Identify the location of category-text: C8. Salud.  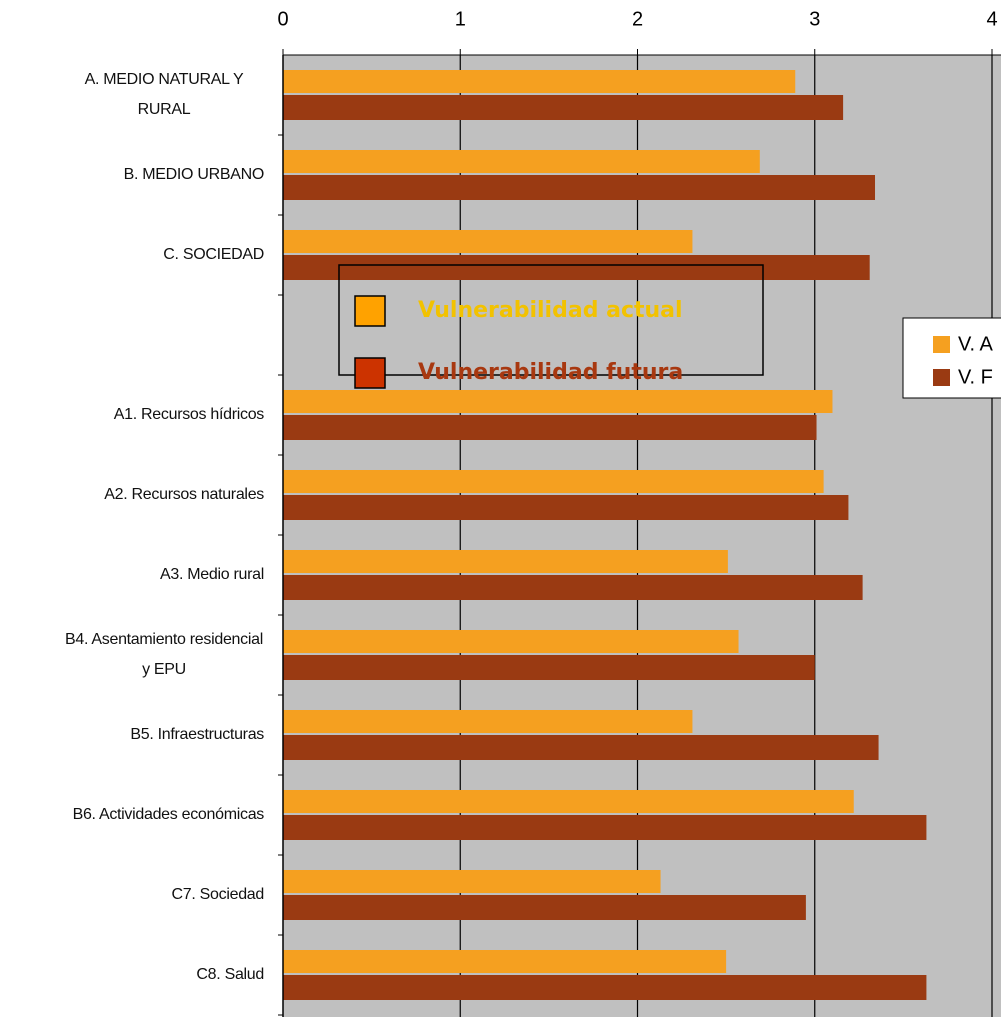
(230, 974).